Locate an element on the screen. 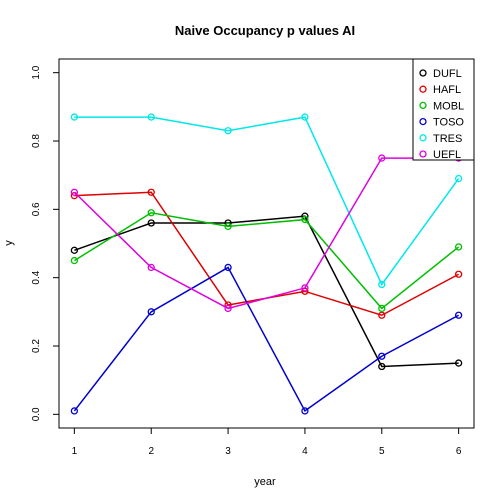  x-tick-label: 3 is located at coordinates (228, 451).